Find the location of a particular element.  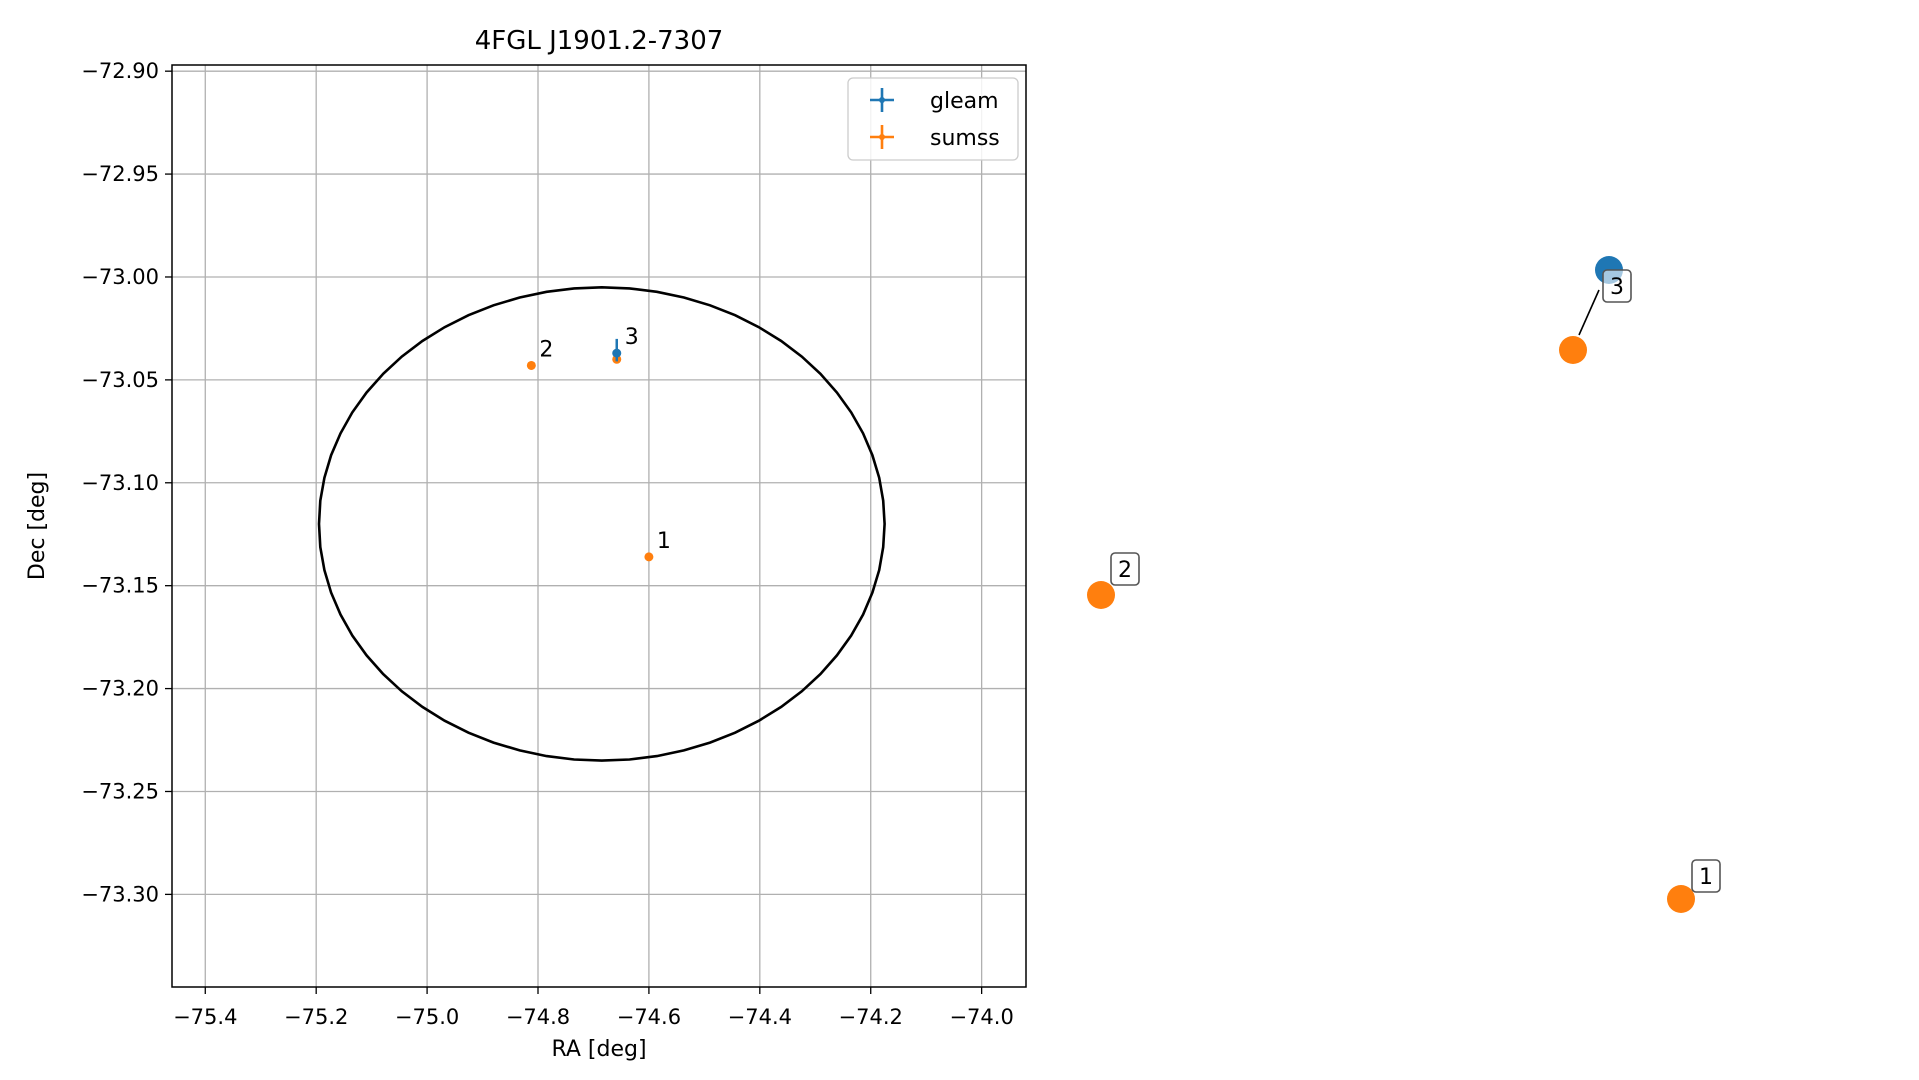

error-ellipse is located at coordinates (601, 523).